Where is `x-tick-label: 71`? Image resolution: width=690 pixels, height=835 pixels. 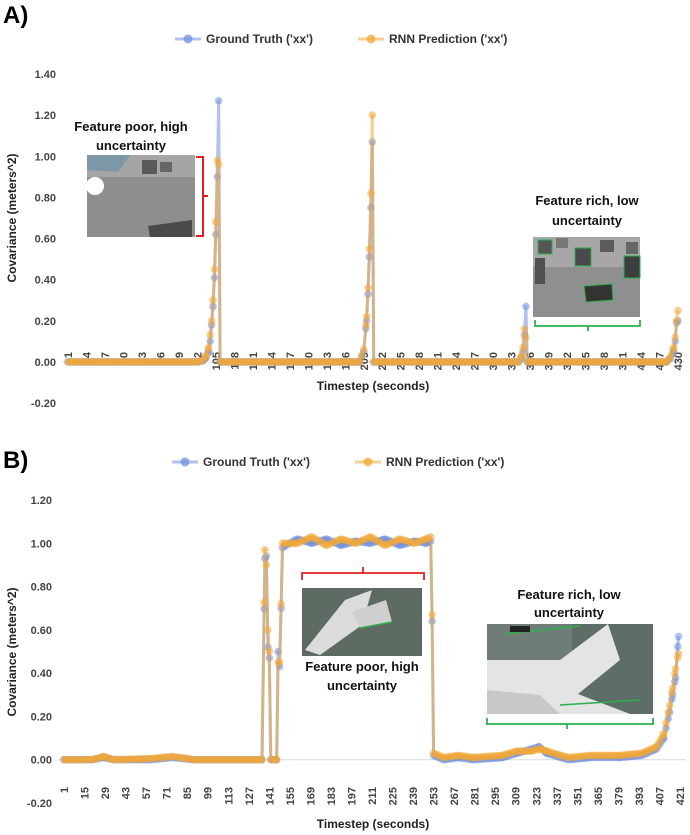 x-tick-label: 71 is located at coordinates (168, 793).